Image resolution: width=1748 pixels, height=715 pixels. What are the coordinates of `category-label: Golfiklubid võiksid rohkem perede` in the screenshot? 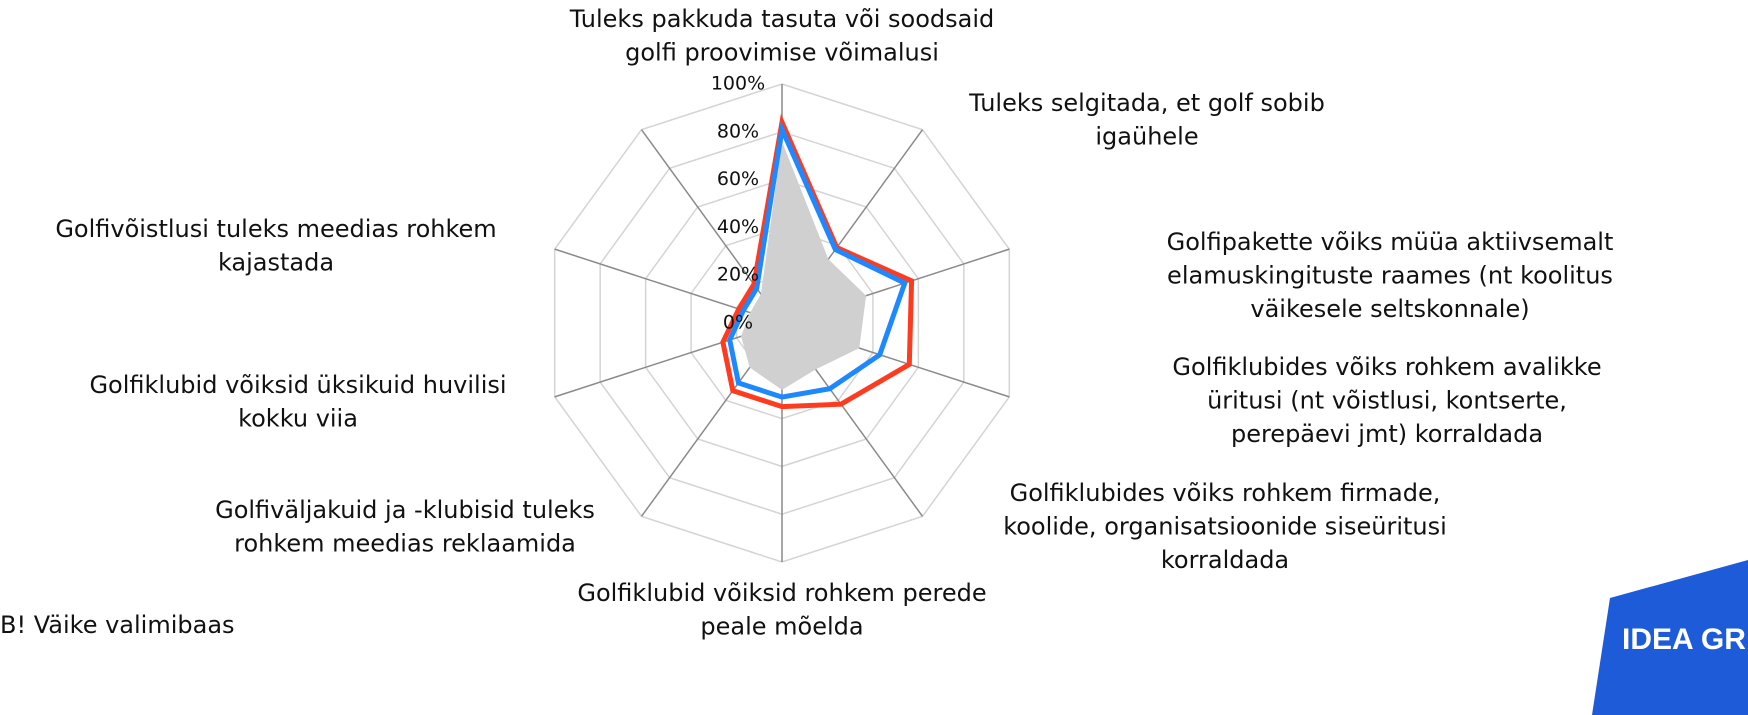 It's located at (781, 593).